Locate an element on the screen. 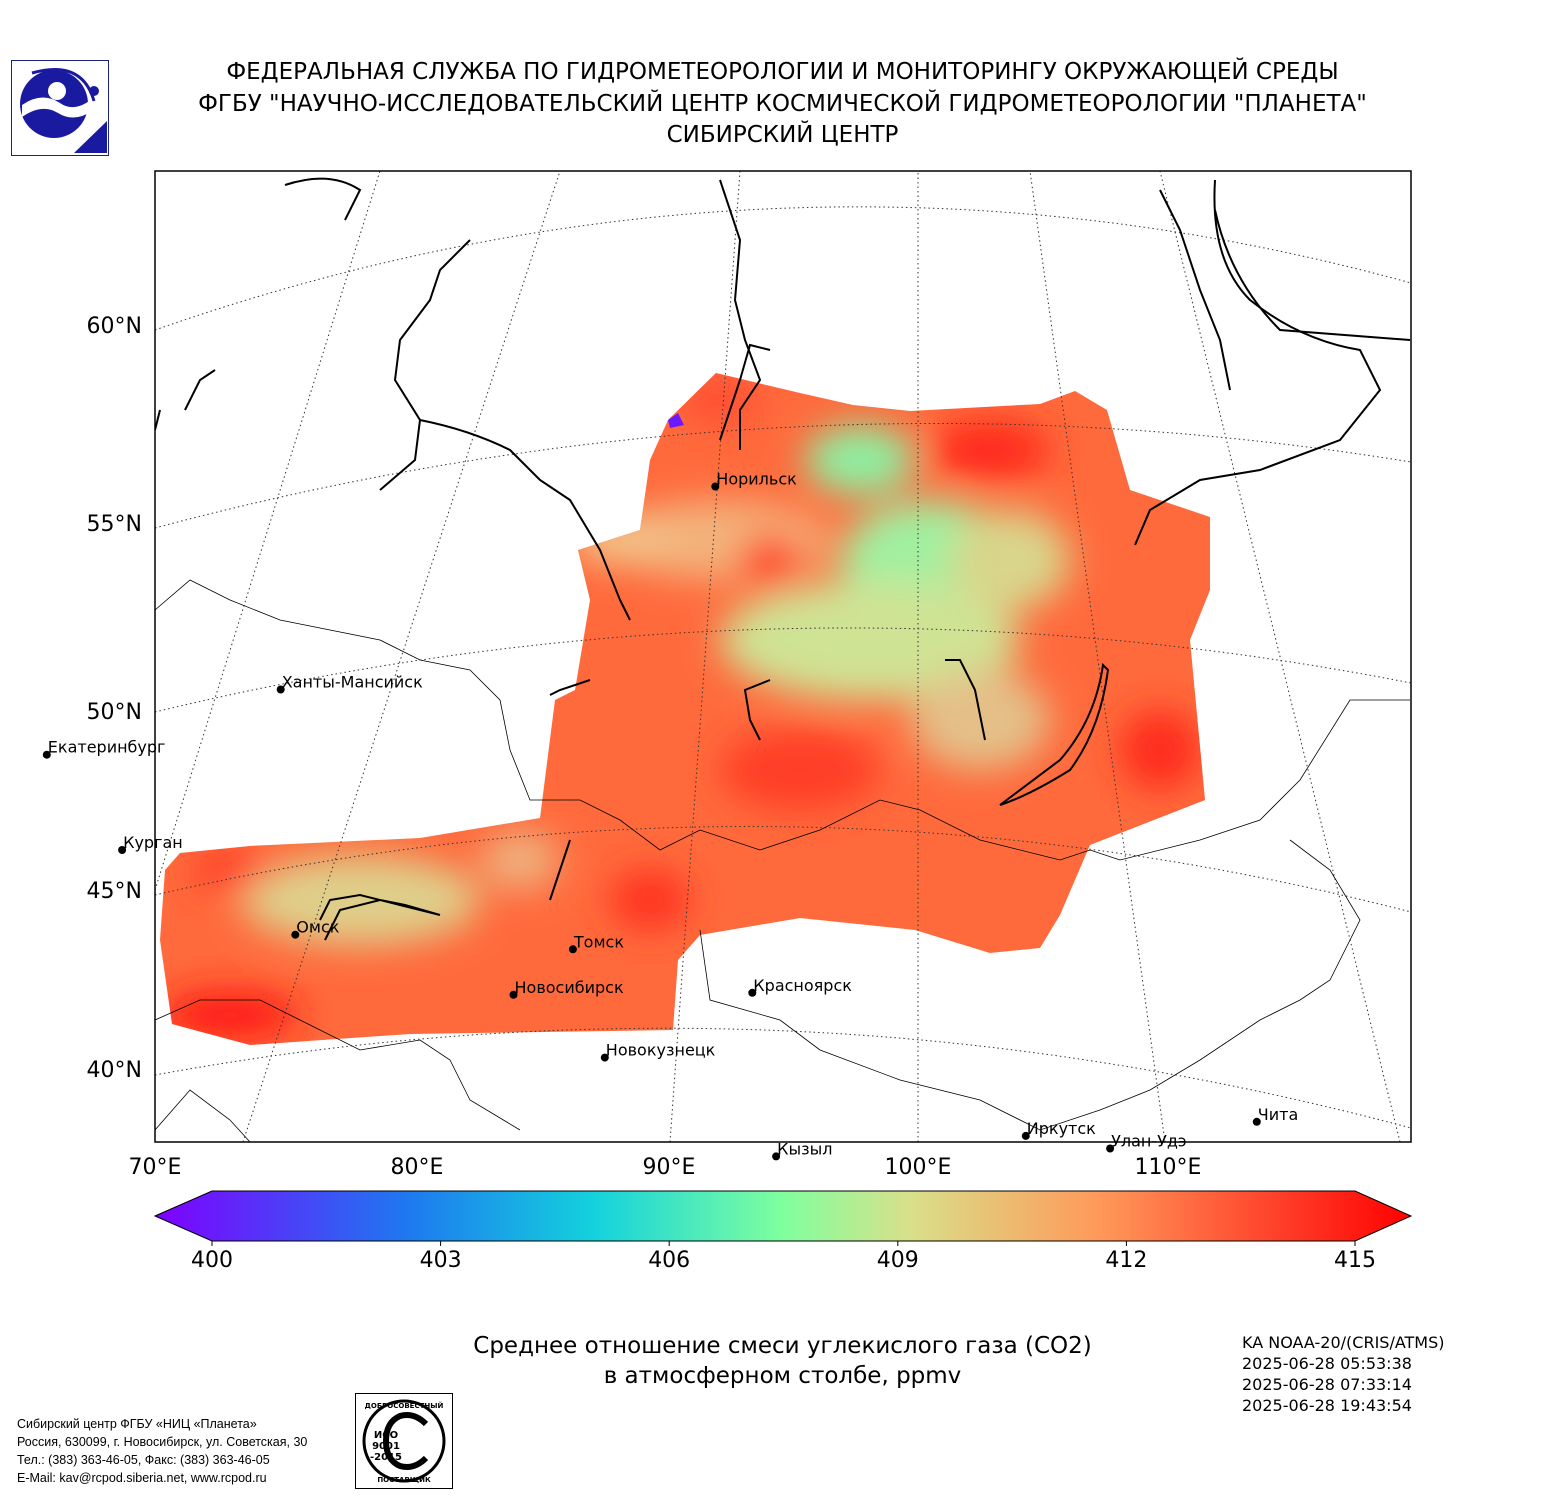 The height and width of the screenshot is (1500, 1550). city-label-4: Омск is located at coordinates (317, 927).